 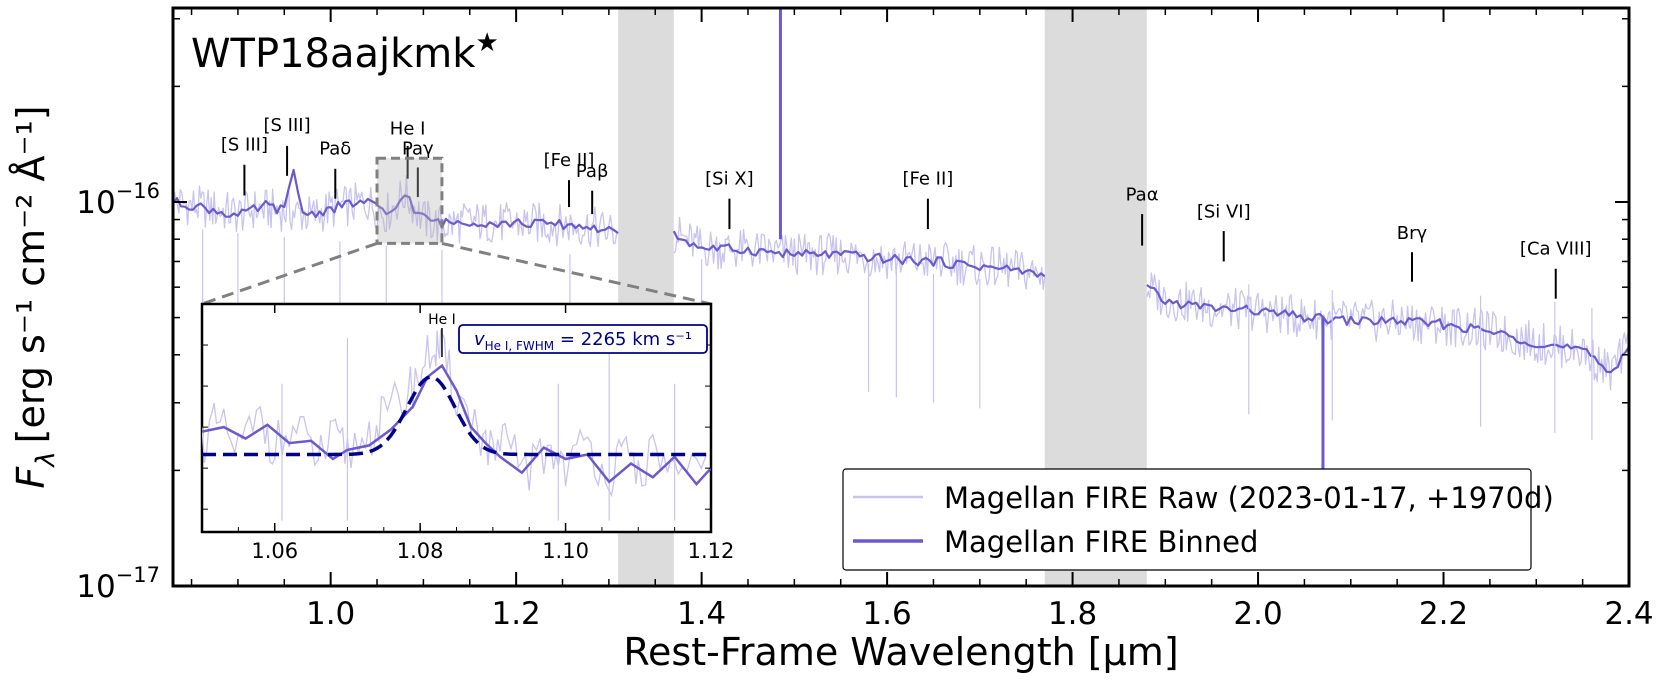 I want to click on fwhm-annotation-box, so click(x=583, y=339).